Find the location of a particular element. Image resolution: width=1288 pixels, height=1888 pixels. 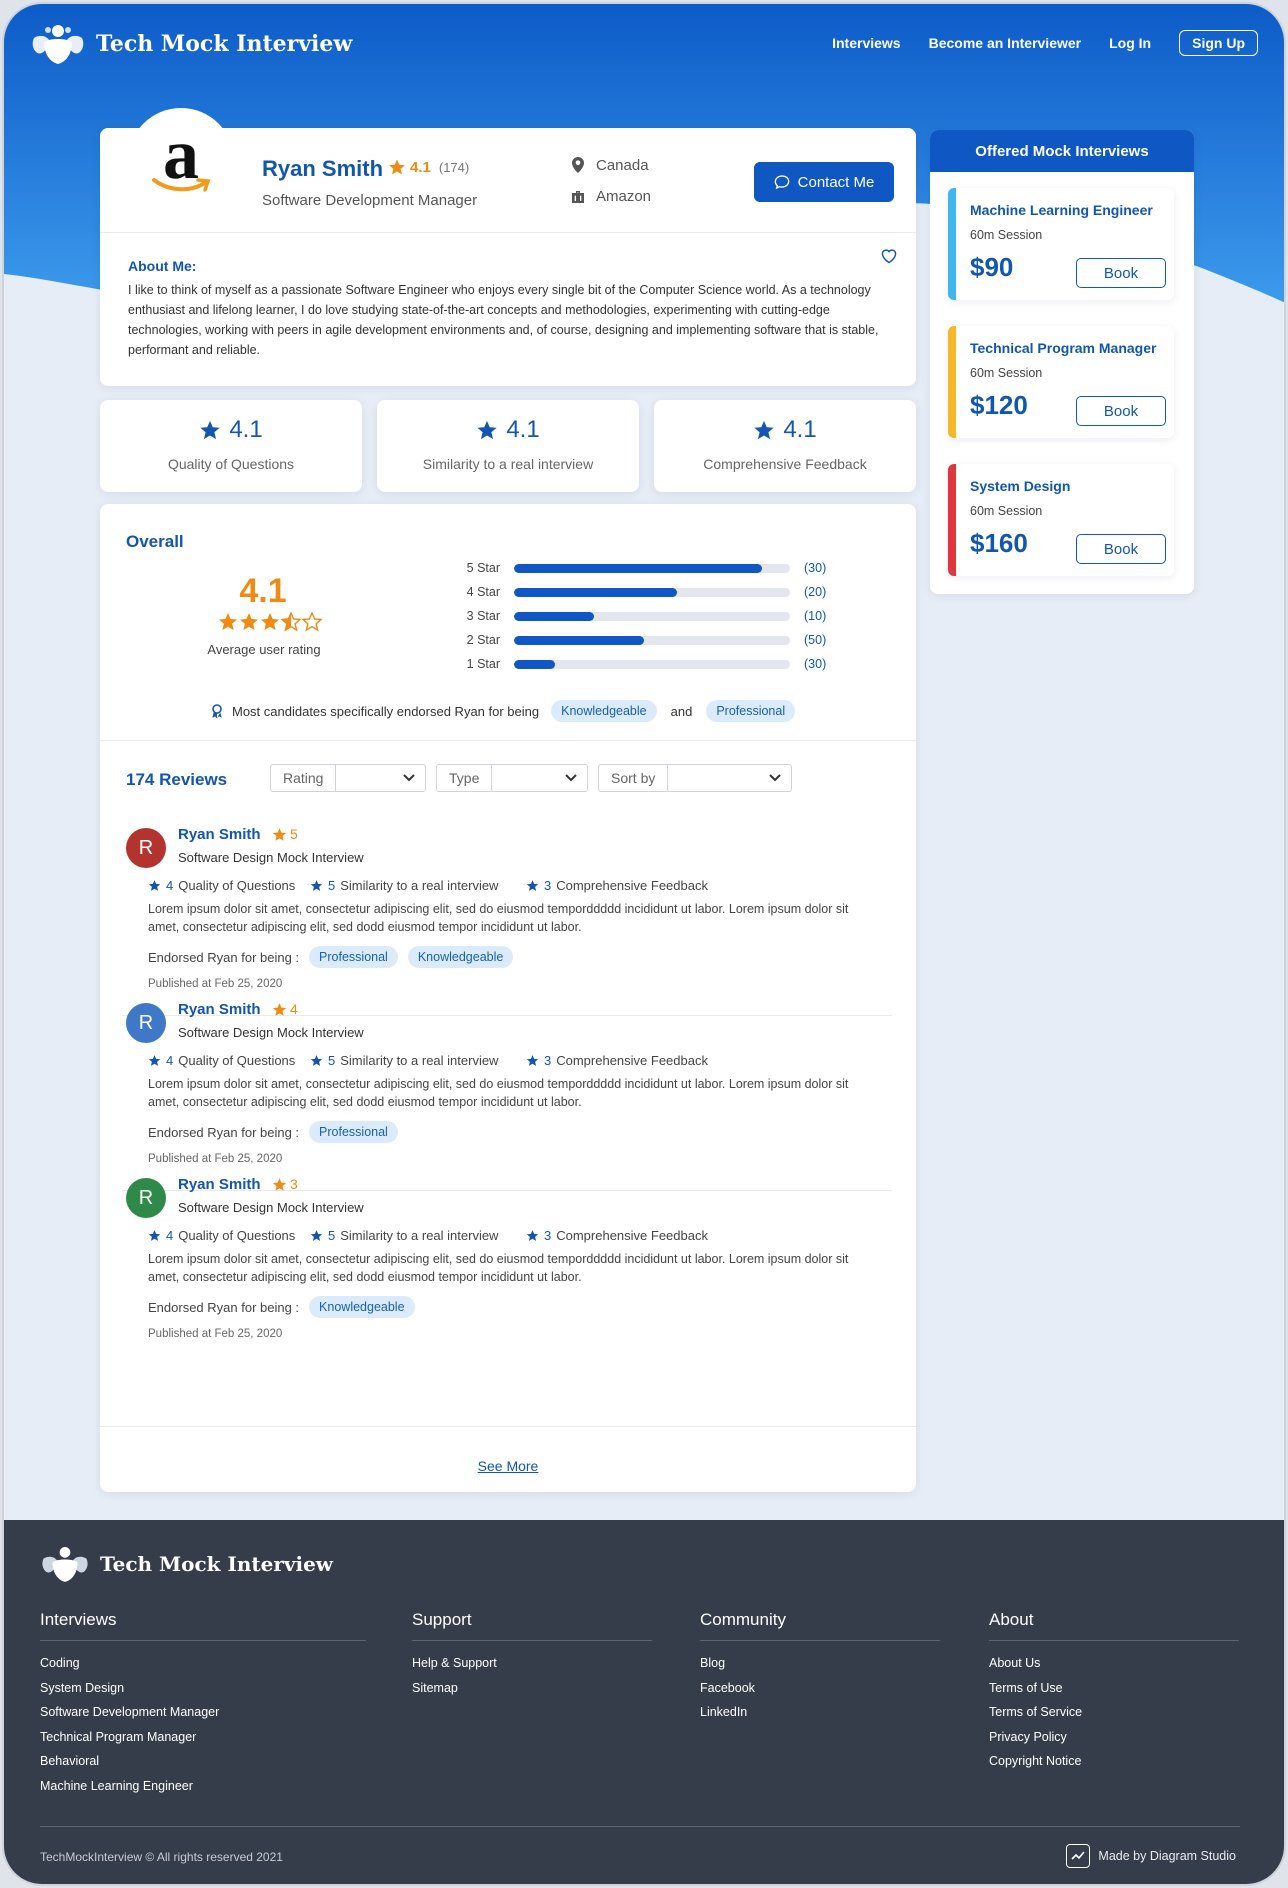

footer-column-heading: Community is located at coordinates (820, 1625).